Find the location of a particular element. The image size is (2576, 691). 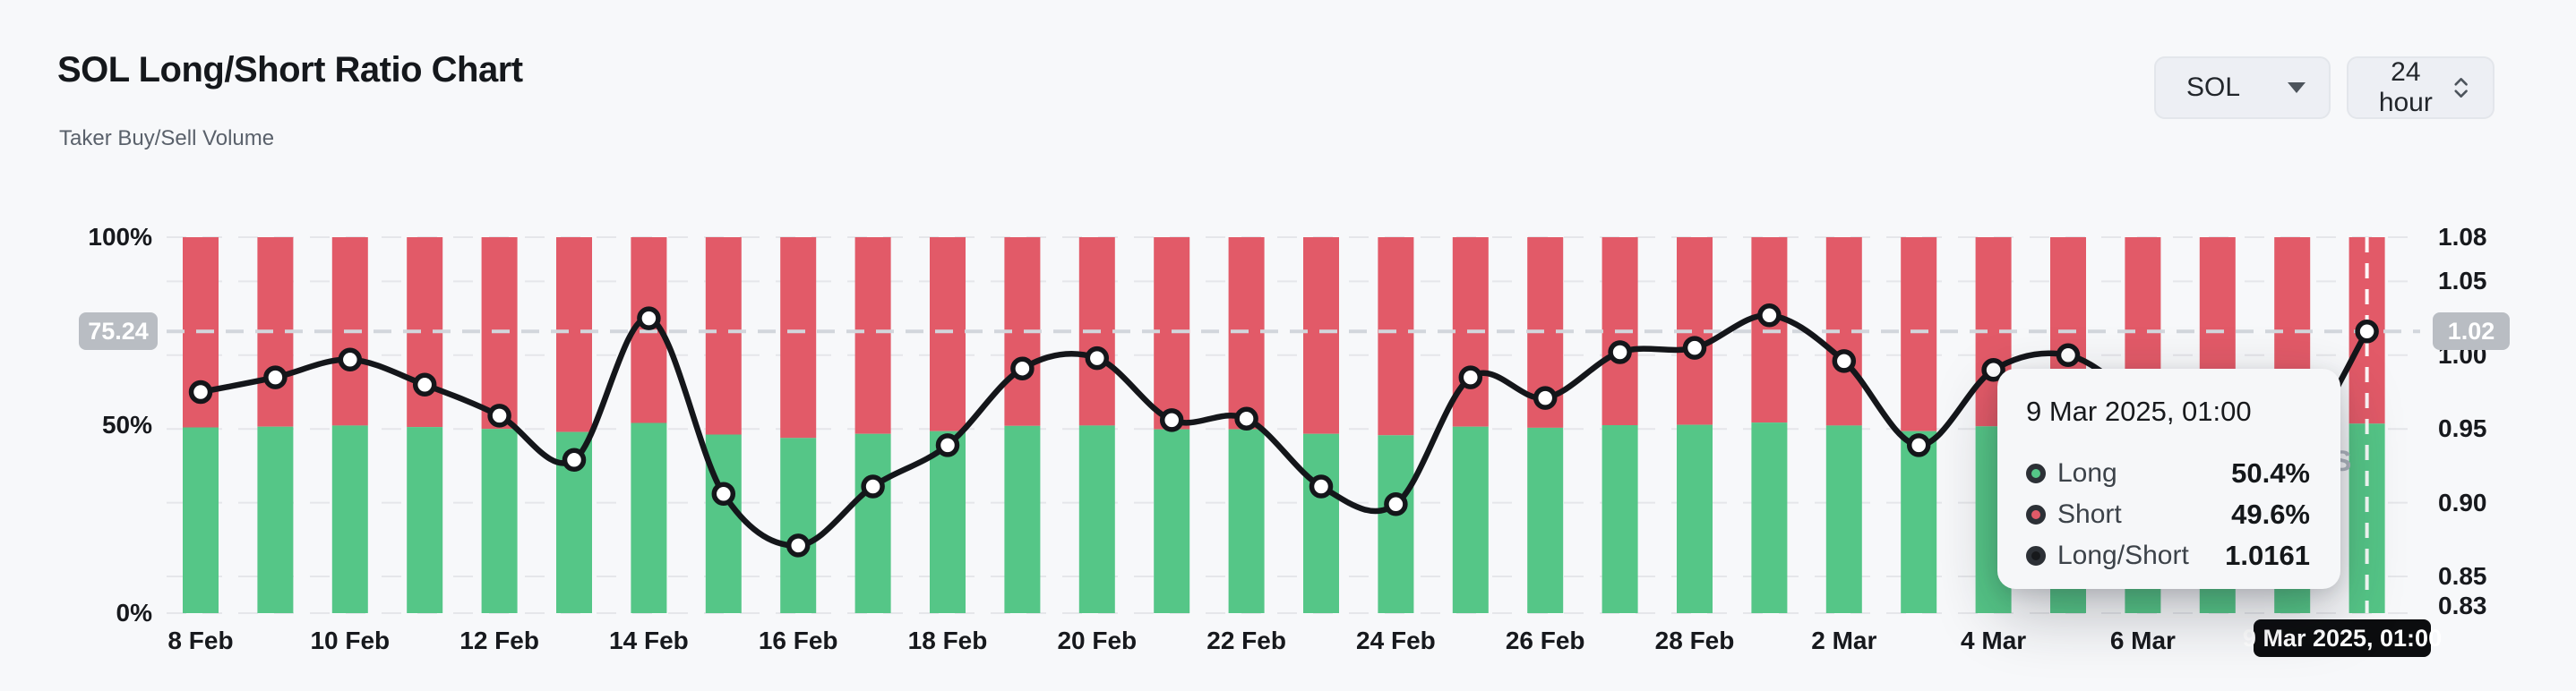

x-axis-tick: 10 Feb is located at coordinates (350, 640).